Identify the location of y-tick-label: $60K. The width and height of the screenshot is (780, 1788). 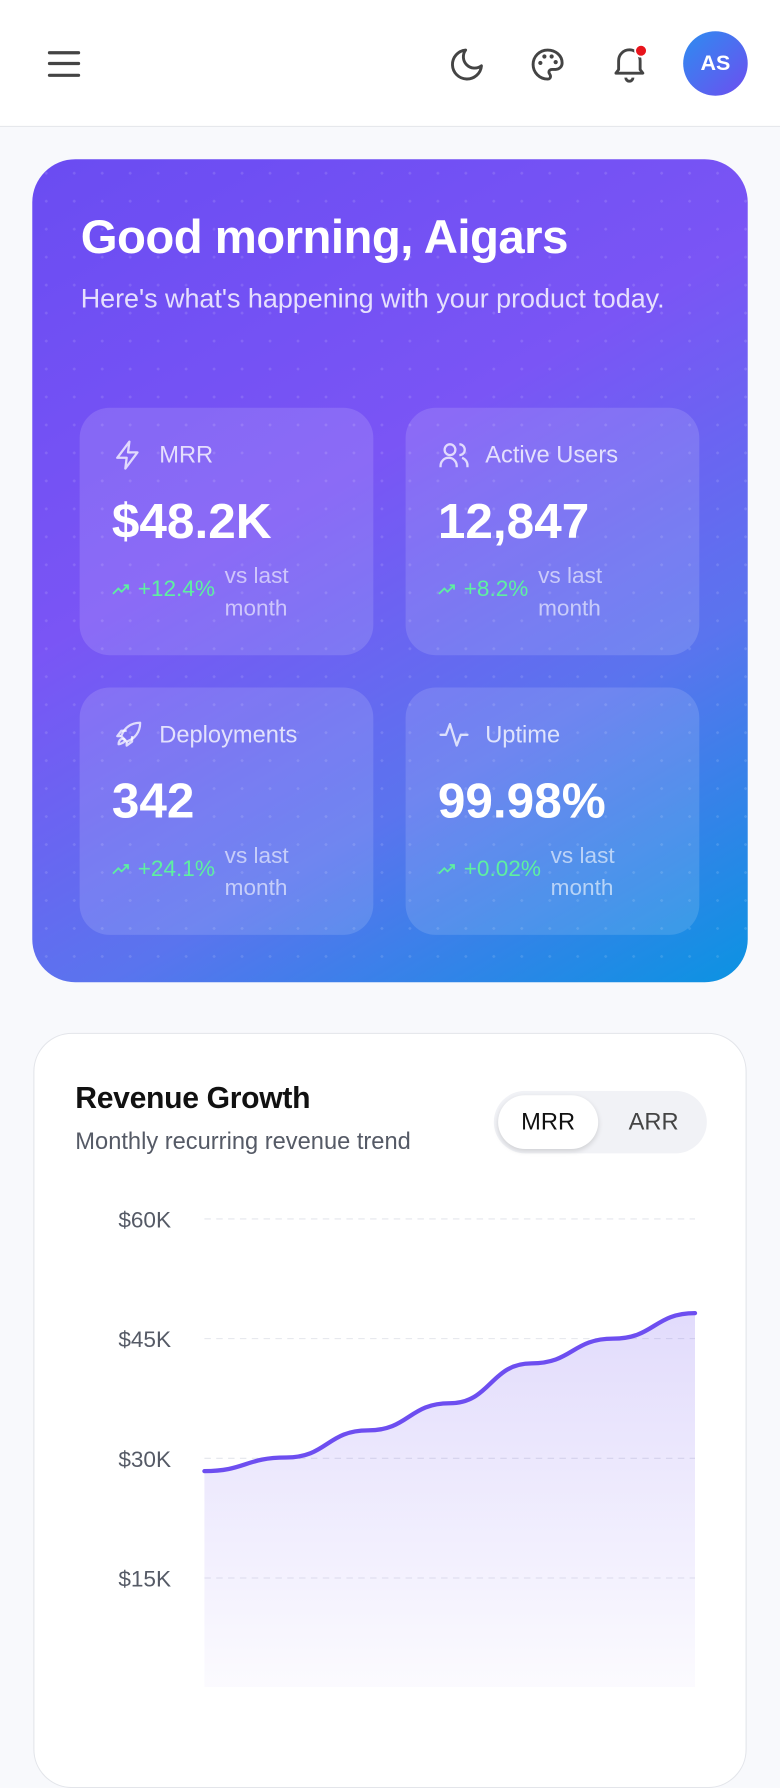
(144, 1220).